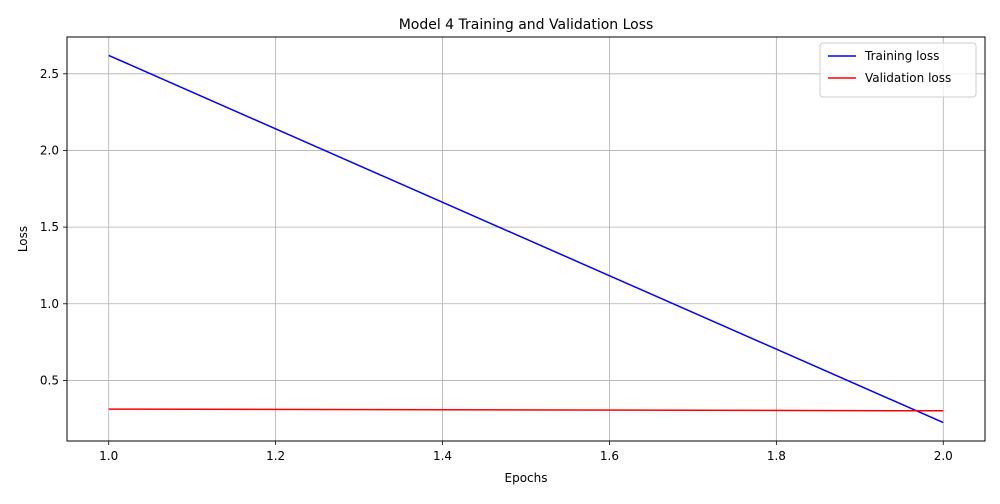  I want to click on y-tick-label: 2.0, so click(49, 150).